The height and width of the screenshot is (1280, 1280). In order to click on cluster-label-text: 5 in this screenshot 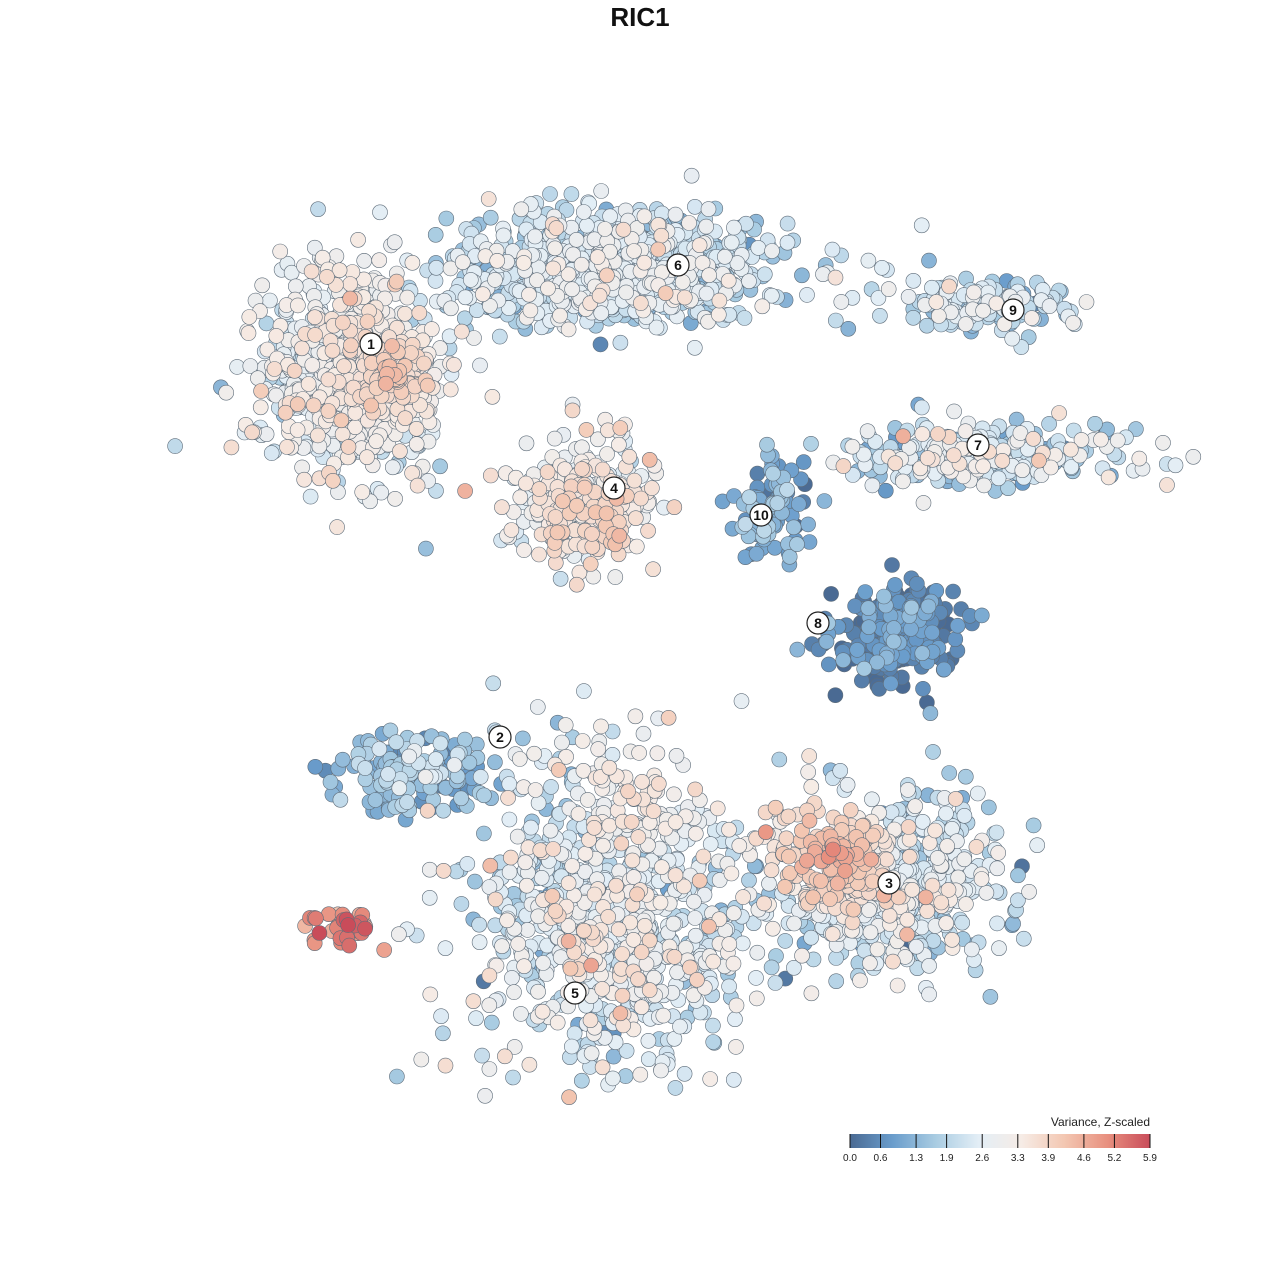, I will do `click(575, 993)`.